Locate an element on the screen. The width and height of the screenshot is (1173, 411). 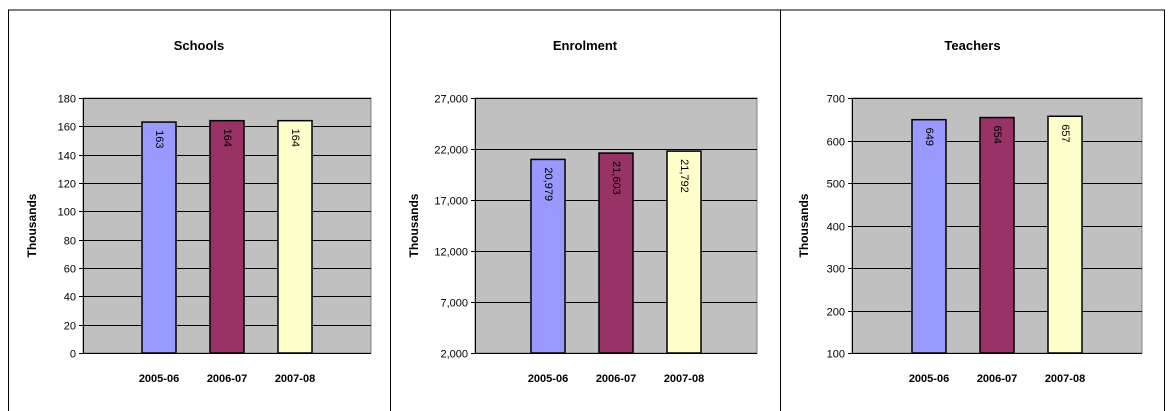
teachers-ytick-label: 600 is located at coordinates (836, 143).